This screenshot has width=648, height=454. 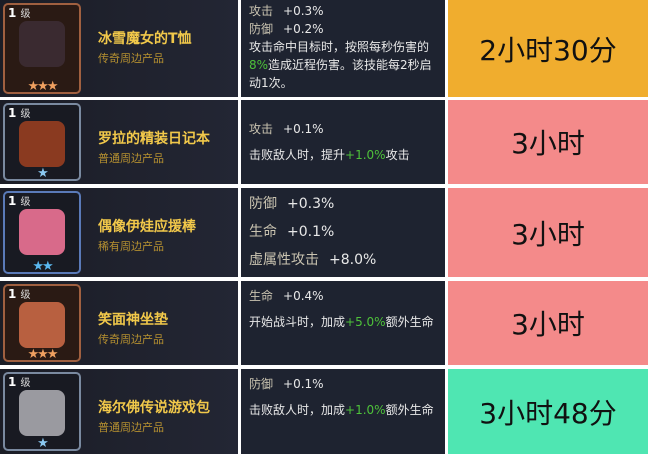 What do you see at coordinates (292, 204) in the screenshot?
I see `stat-line: 防御 +0.3%` at bounding box center [292, 204].